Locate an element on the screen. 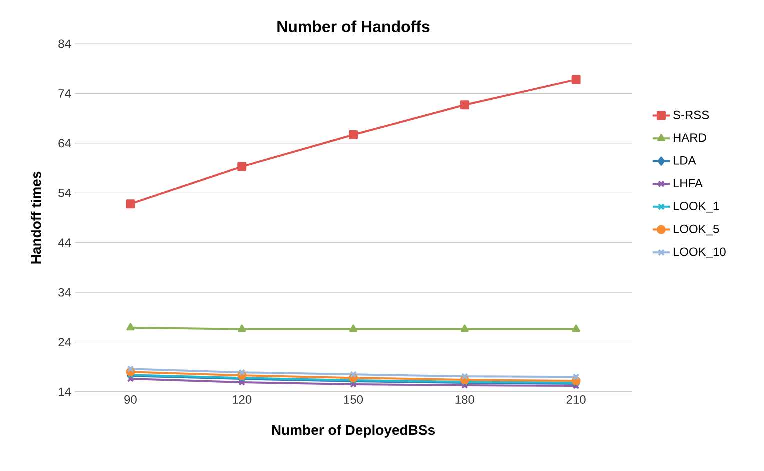  x-tick-label: 180 is located at coordinates (465, 400).